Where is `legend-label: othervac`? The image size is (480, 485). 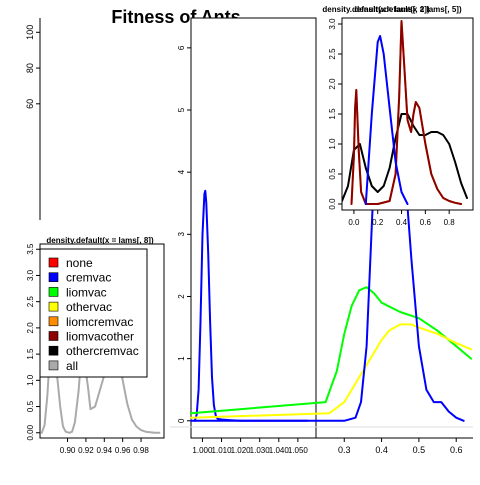
legend-label: othervac is located at coordinates (89, 307).